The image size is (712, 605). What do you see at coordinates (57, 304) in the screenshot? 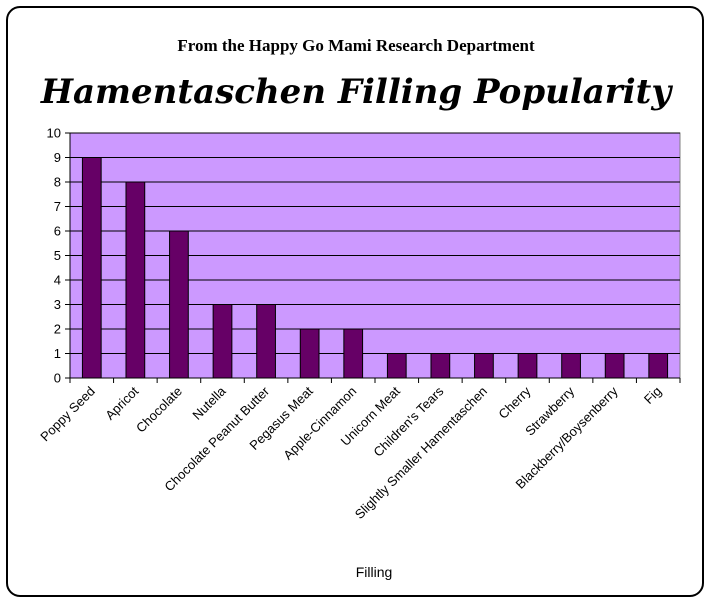
I see `y-tick-label: 3` at bounding box center [57, 304].